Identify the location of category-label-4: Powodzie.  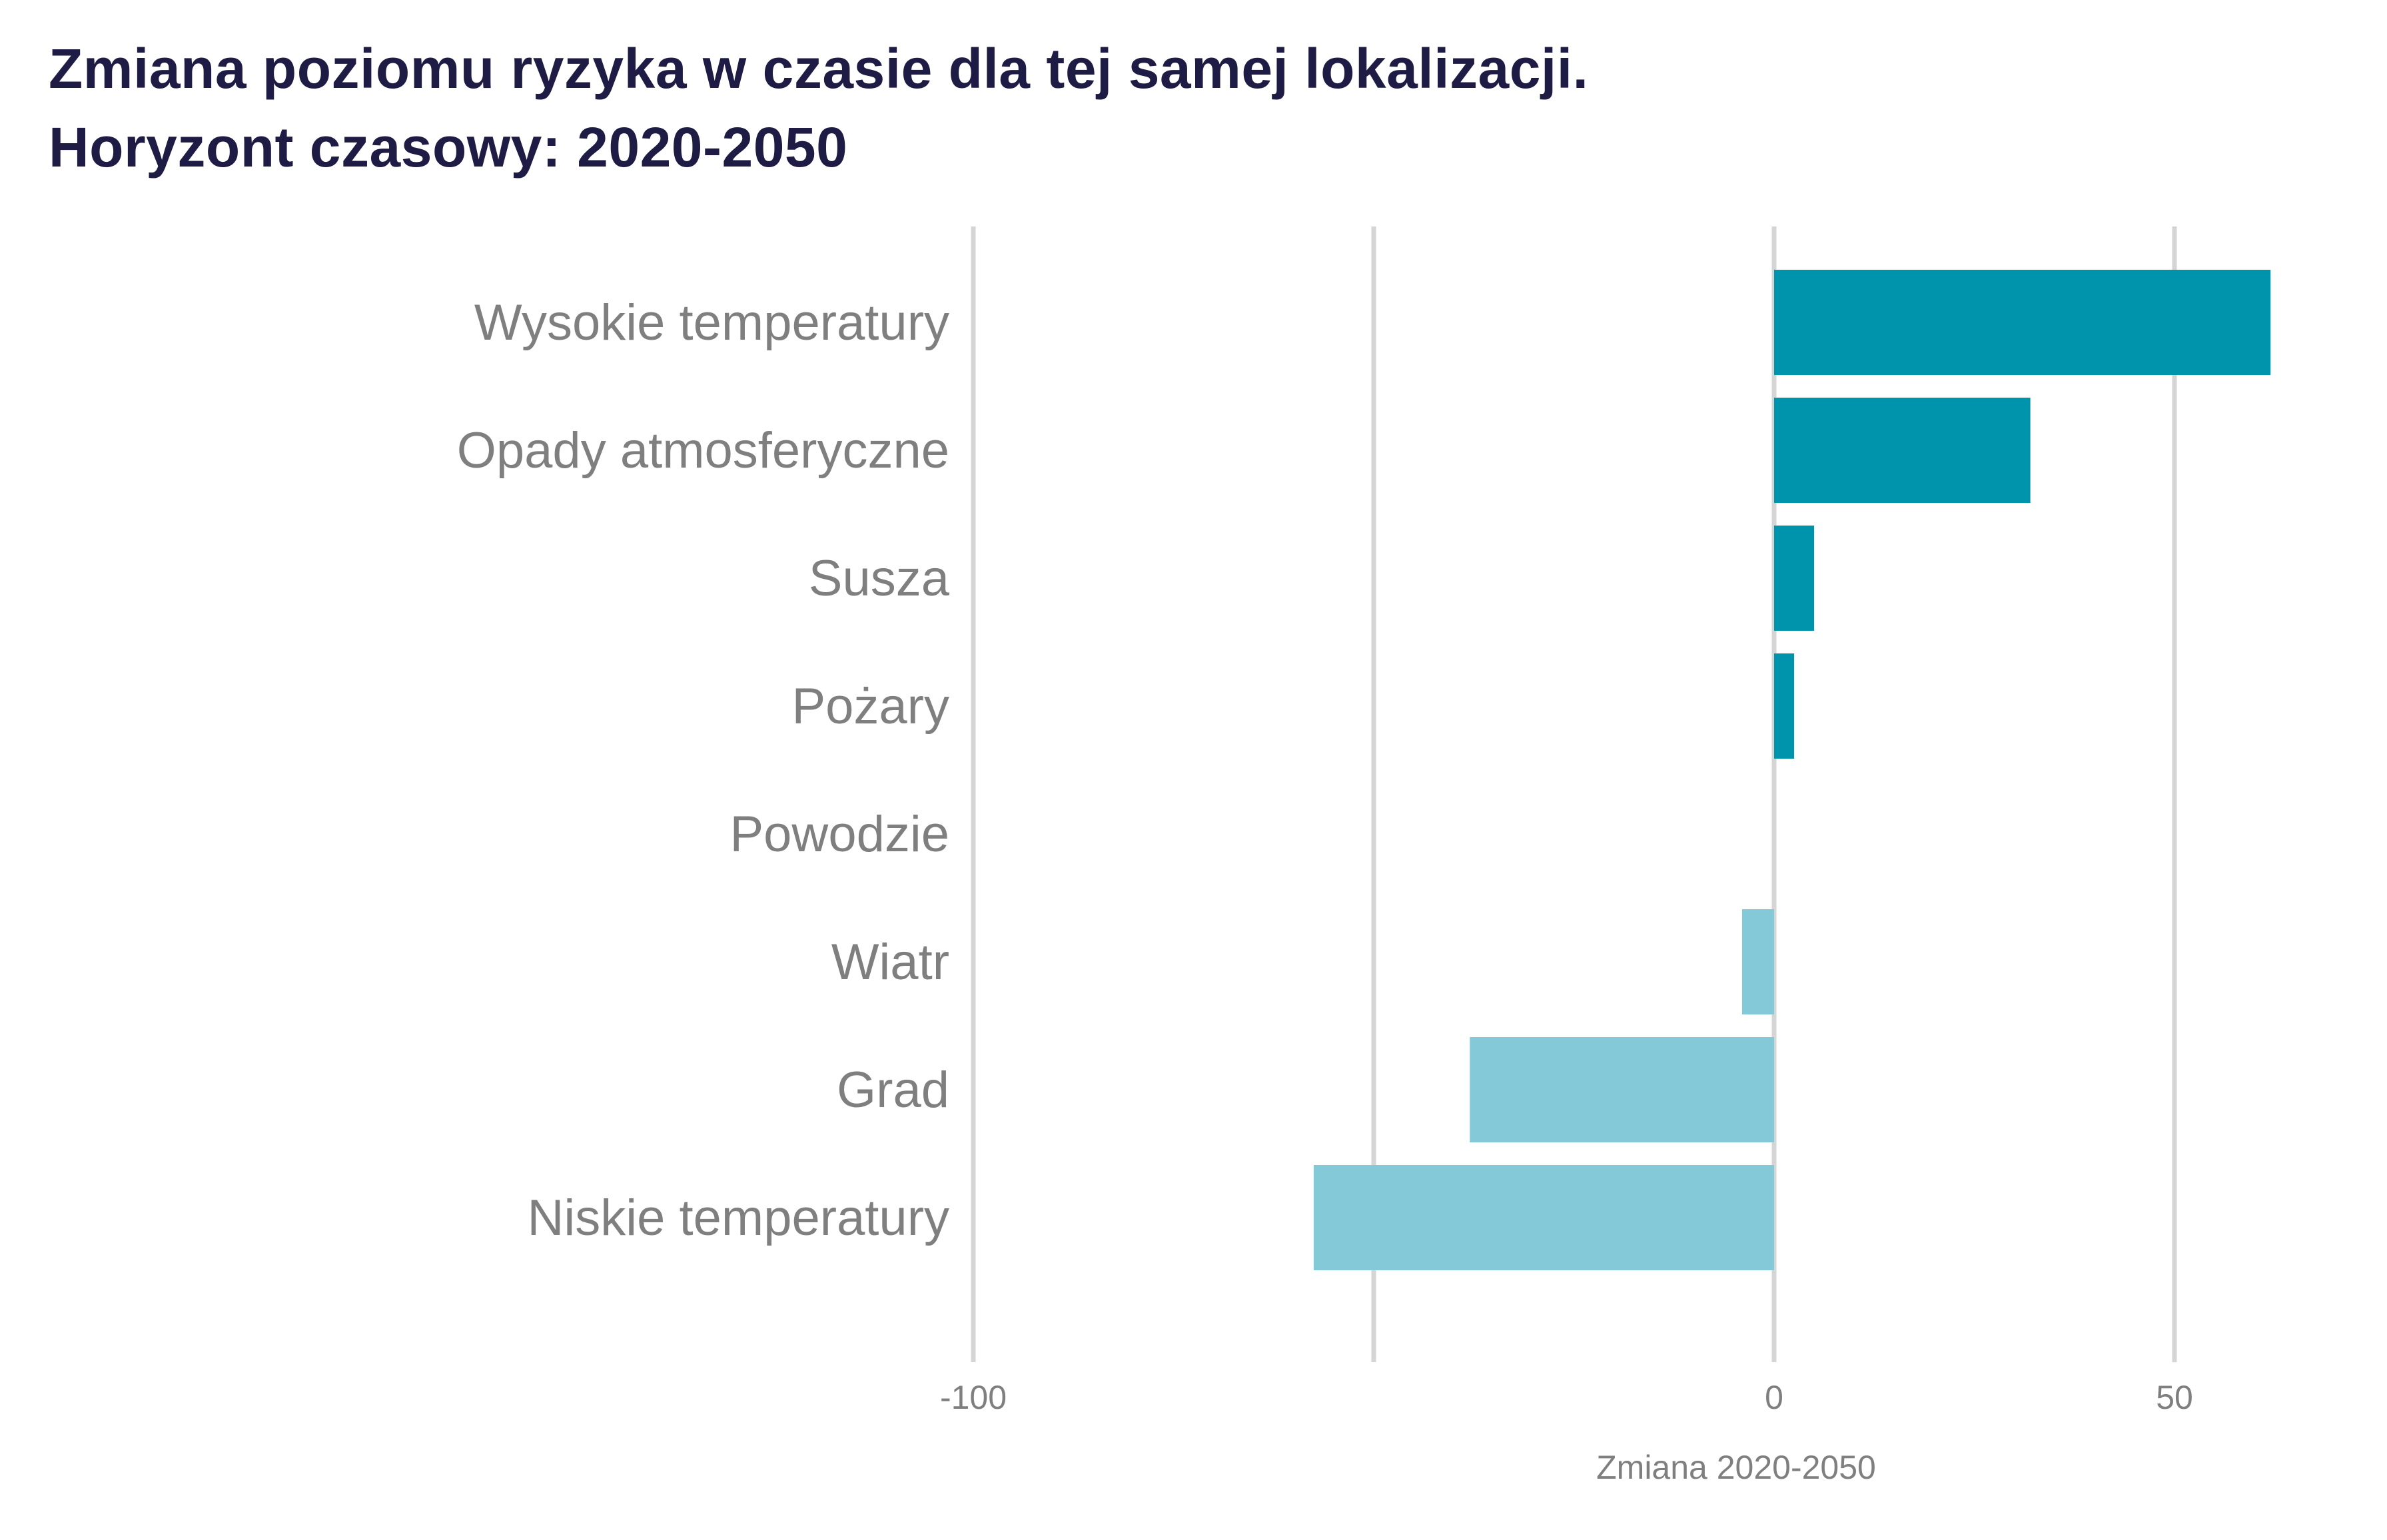
(839, 834).